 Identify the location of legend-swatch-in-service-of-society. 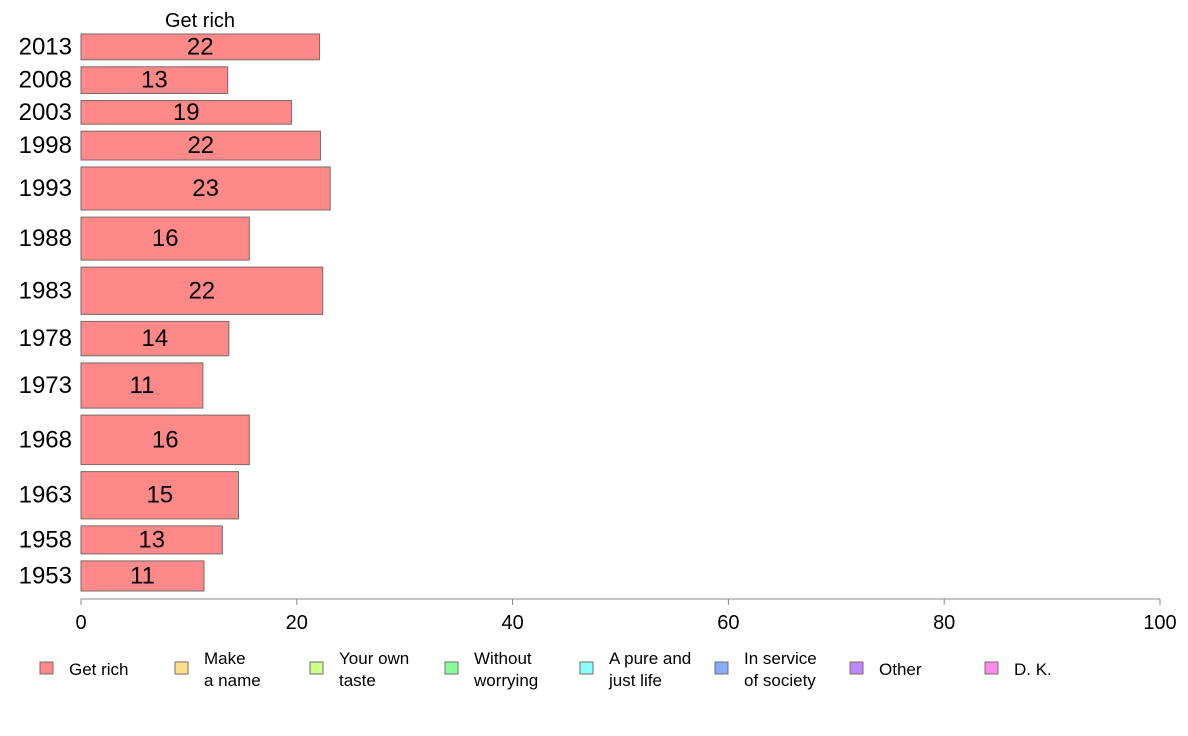
(721, 668).